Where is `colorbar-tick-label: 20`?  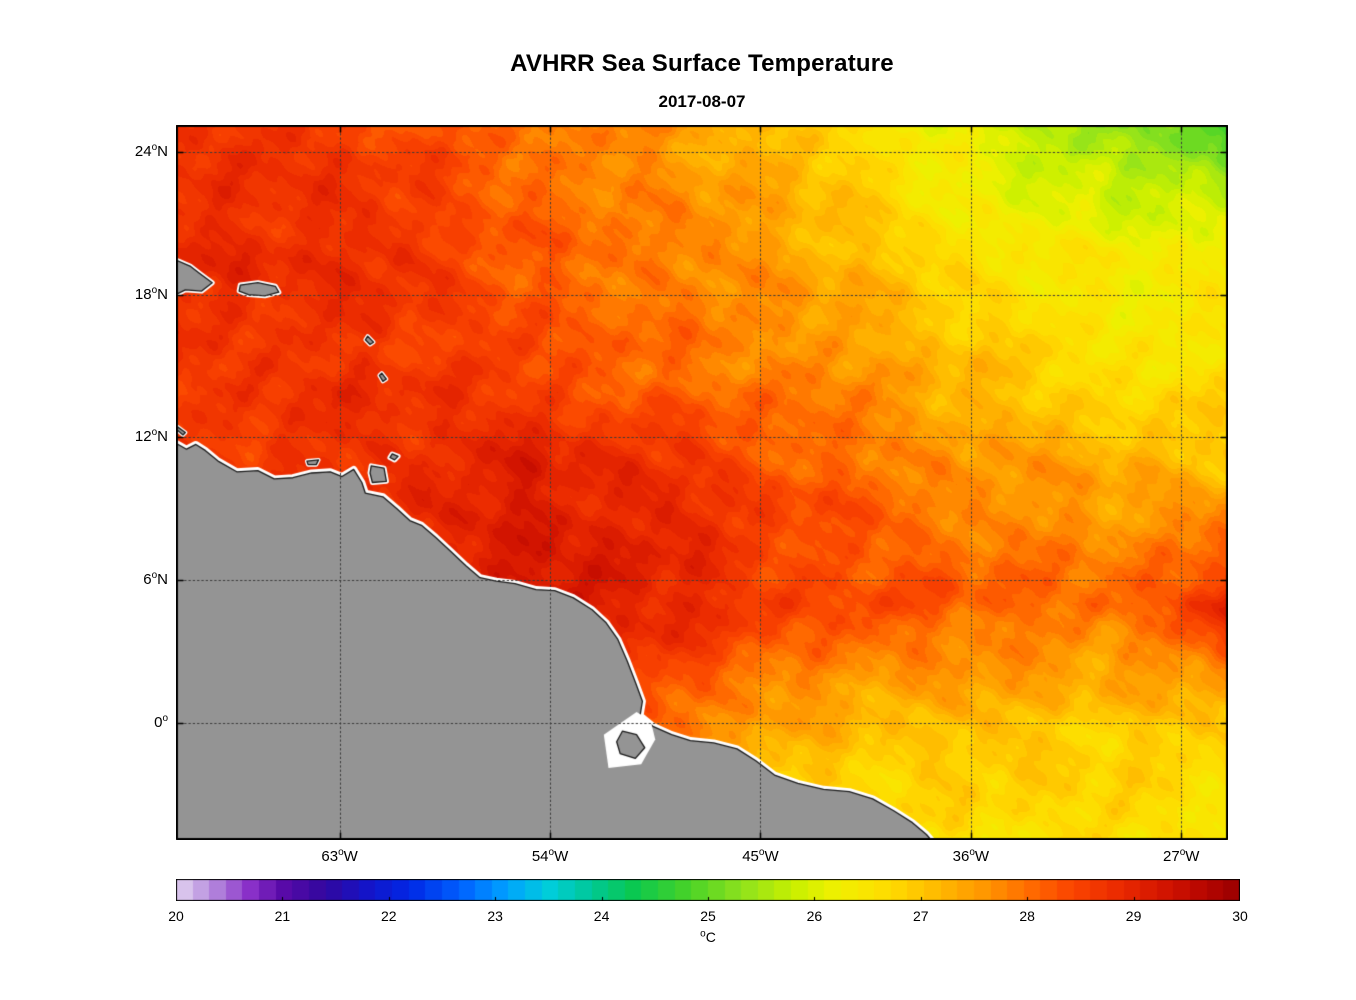
colorbar-tick-label: 20 is located at coordinates (176, 916).